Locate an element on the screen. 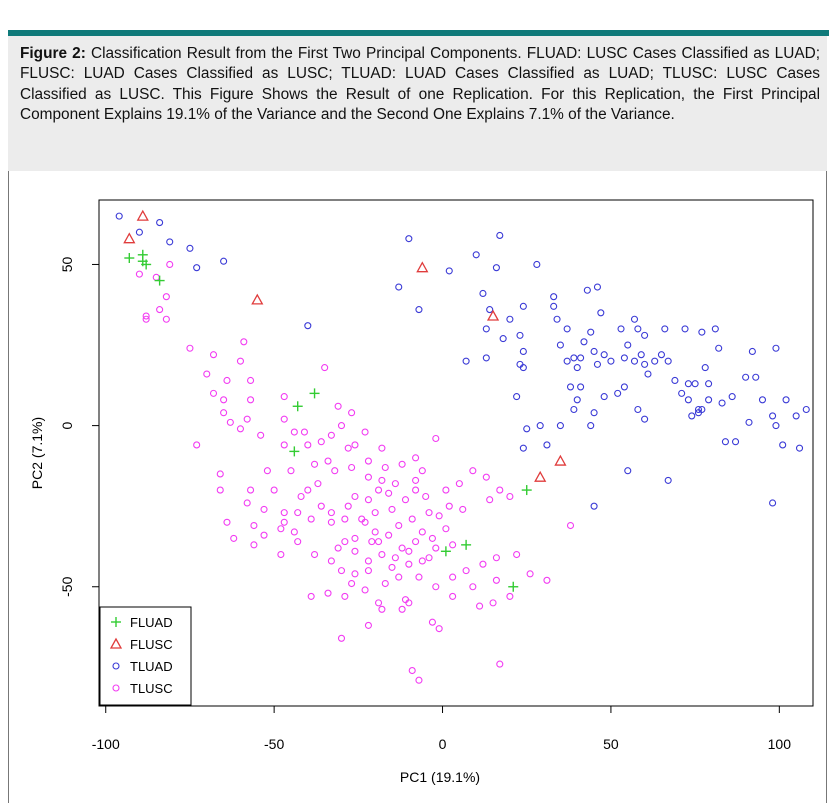 The height and width of the screenshot is (803, 829). x-axis-label: PC1 (19.1%) is located at coordinates (440, 777).